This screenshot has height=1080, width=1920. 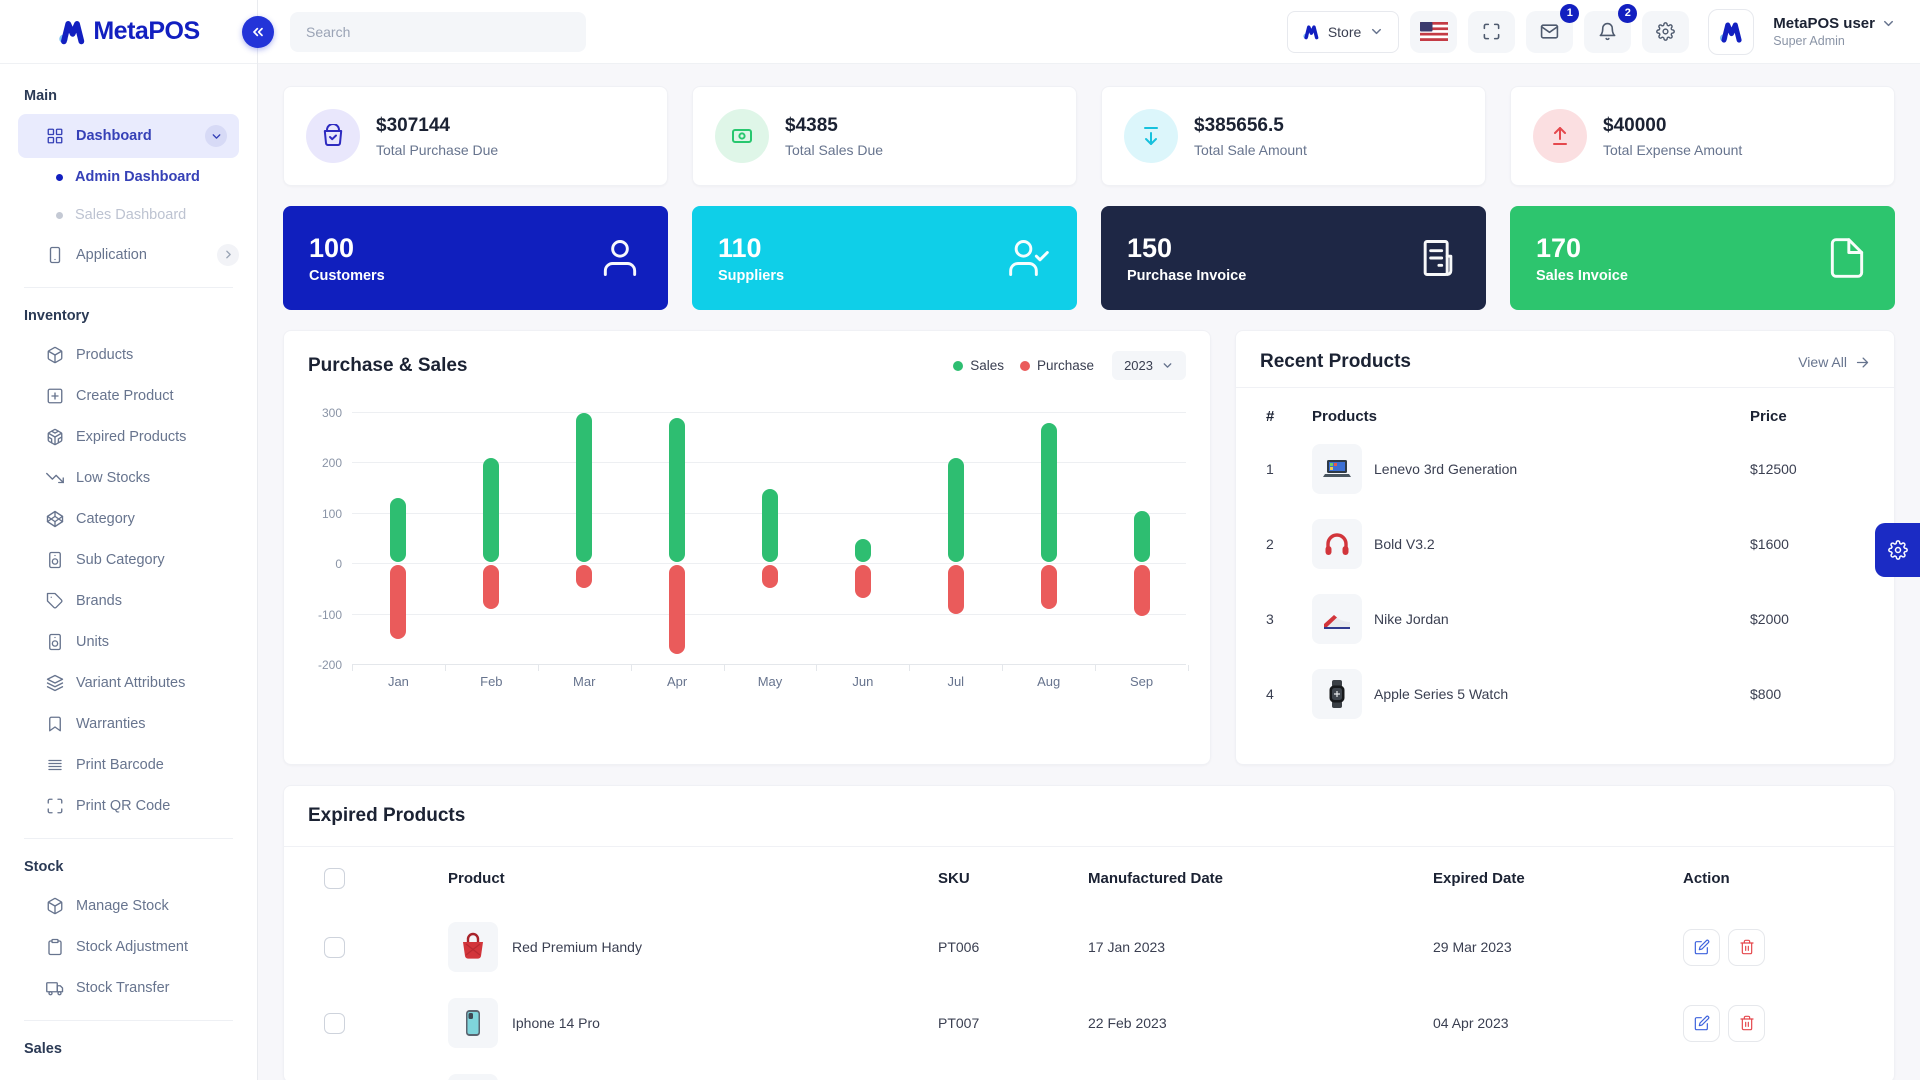 I want to click on product-name: Lenevo 3rd Generation, so click(x=1446, y=468).